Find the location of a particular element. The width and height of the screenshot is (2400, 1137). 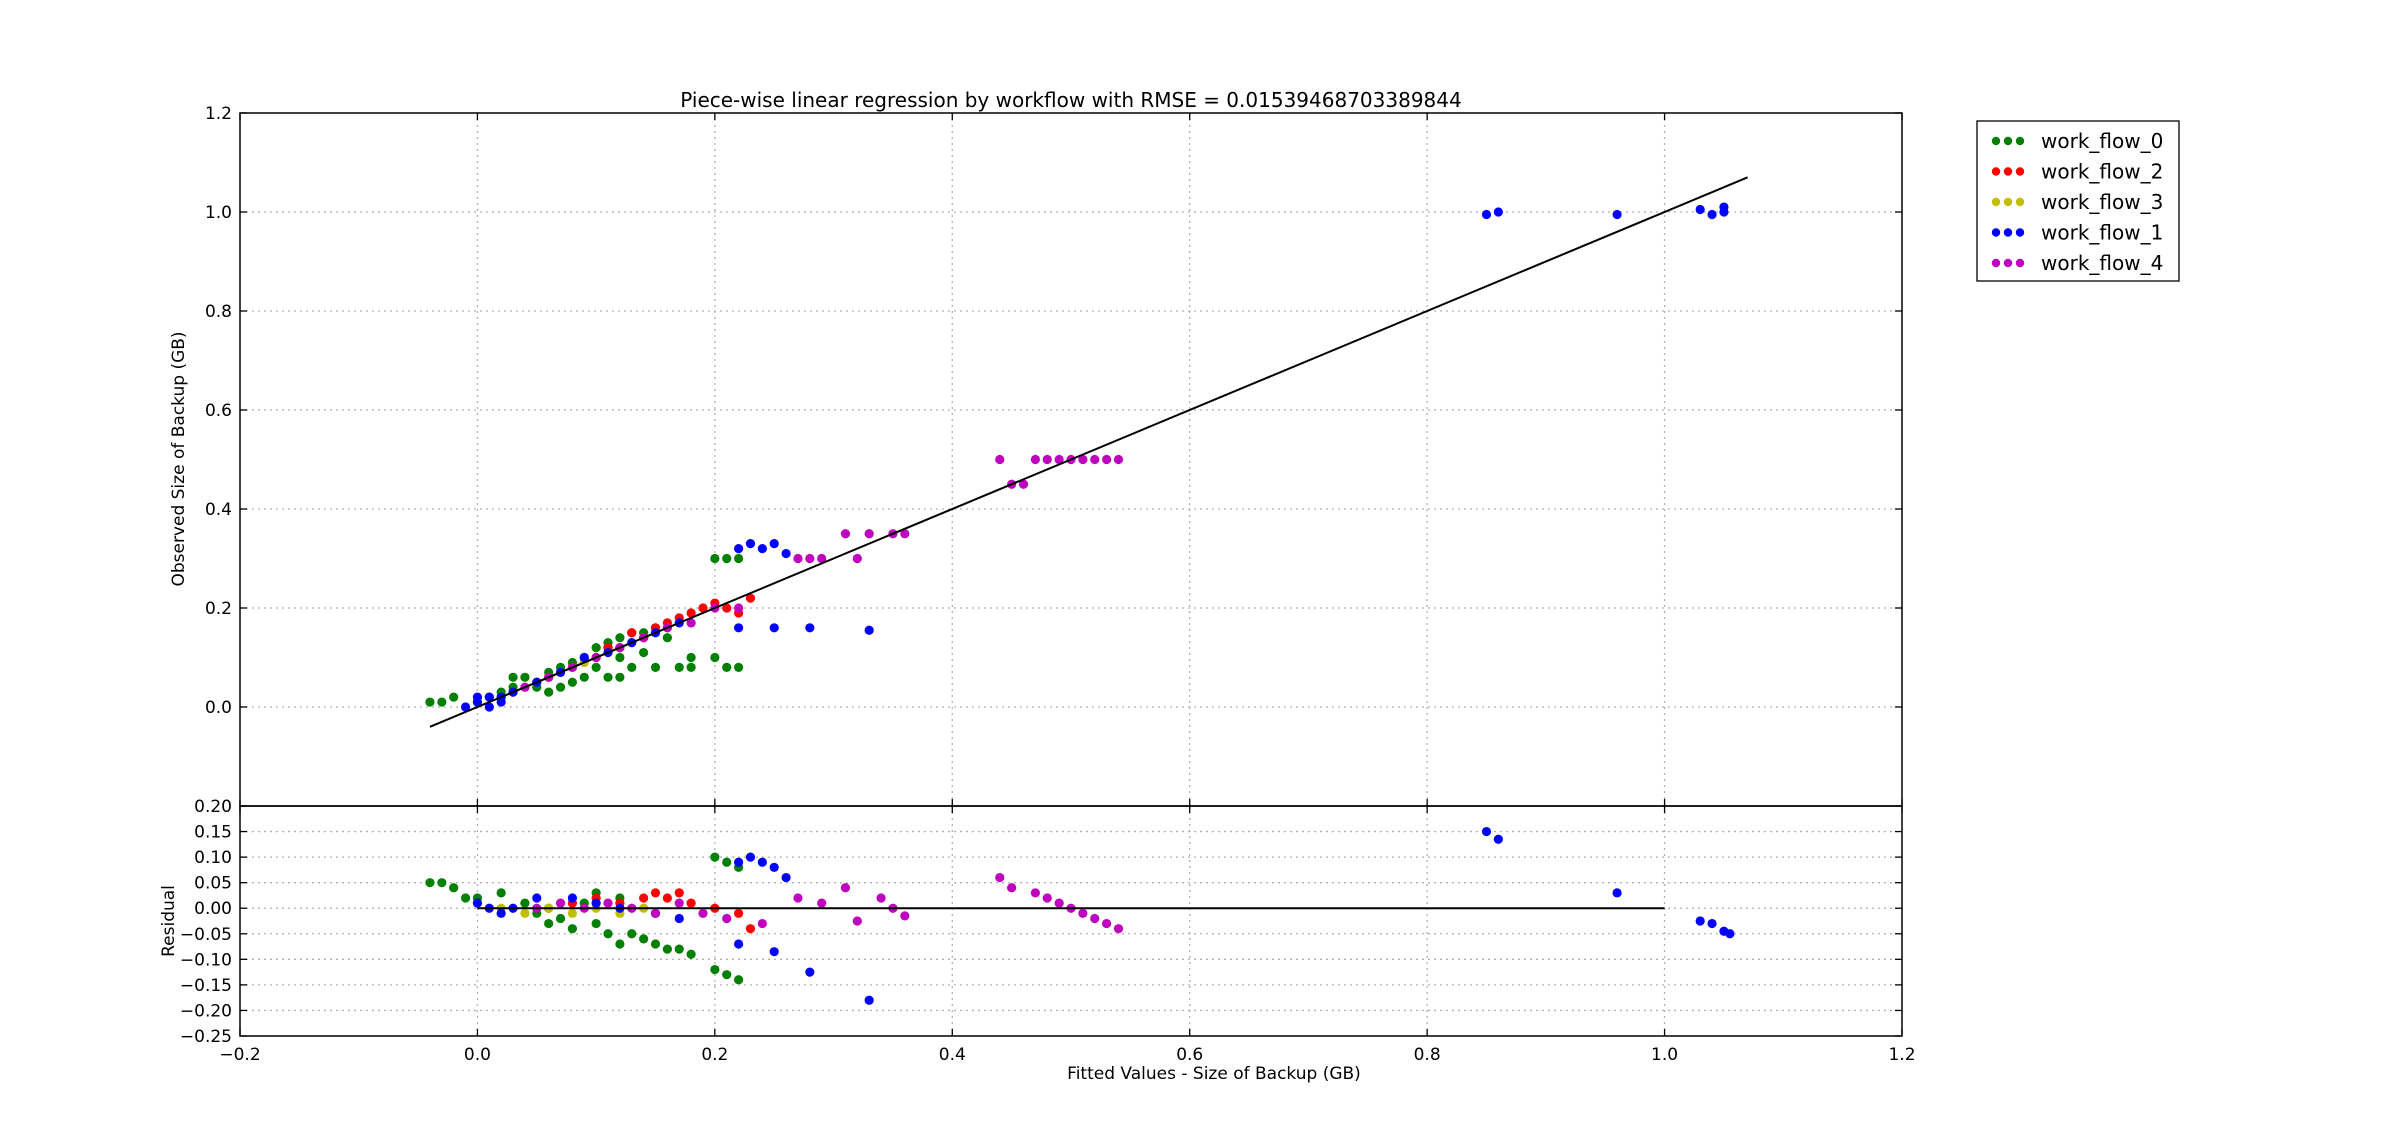

residual-x-axis-label: Fitted Values - Size of Backup (GB) is located at coordinates (1214, 1074).